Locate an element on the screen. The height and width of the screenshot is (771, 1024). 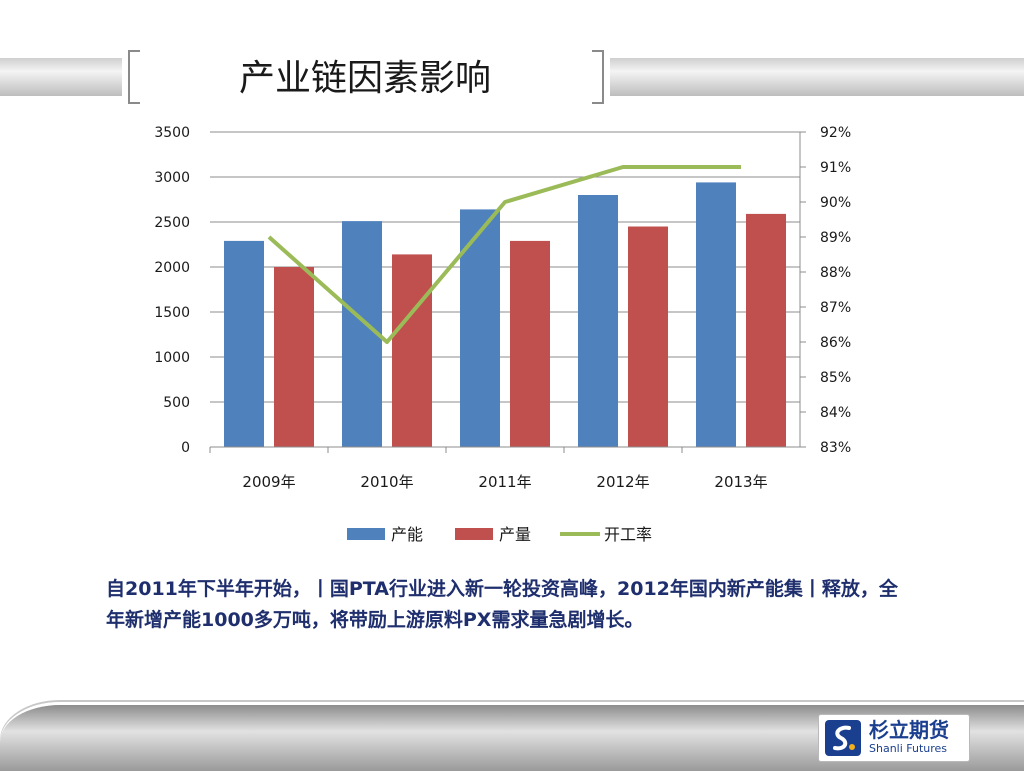
company-logo: 杉立期货 Shanli Futures is located at coordinates (894, 738).